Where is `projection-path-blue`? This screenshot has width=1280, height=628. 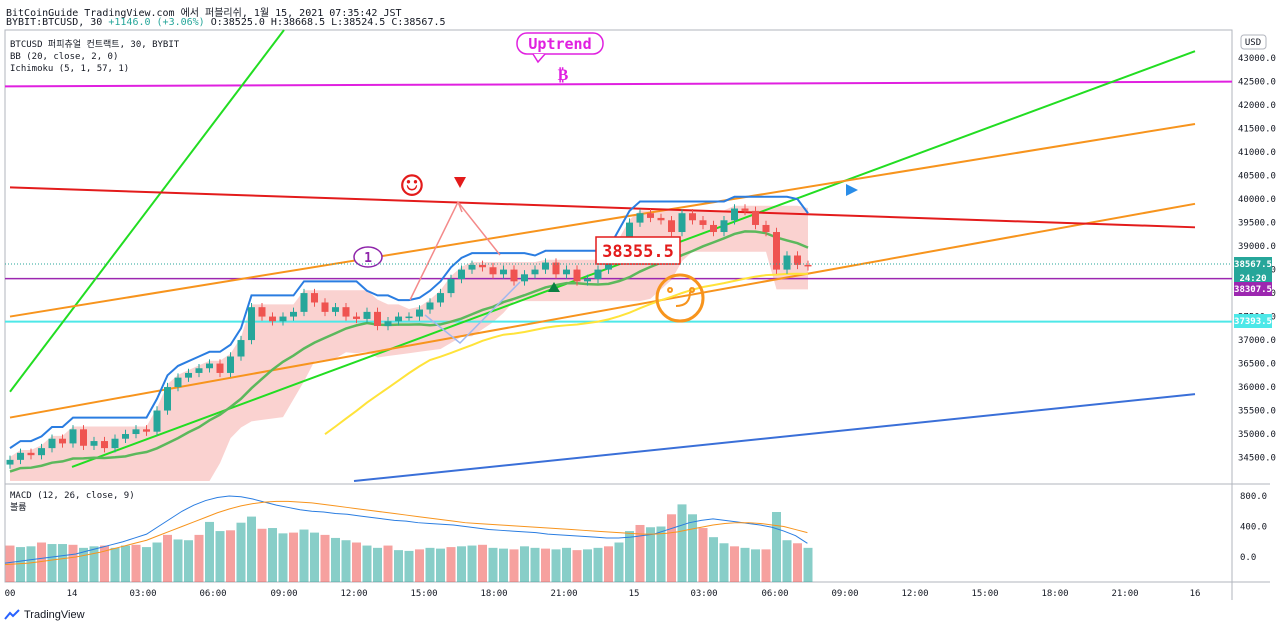
projection-path-blue is located at coordinates (472, 313).